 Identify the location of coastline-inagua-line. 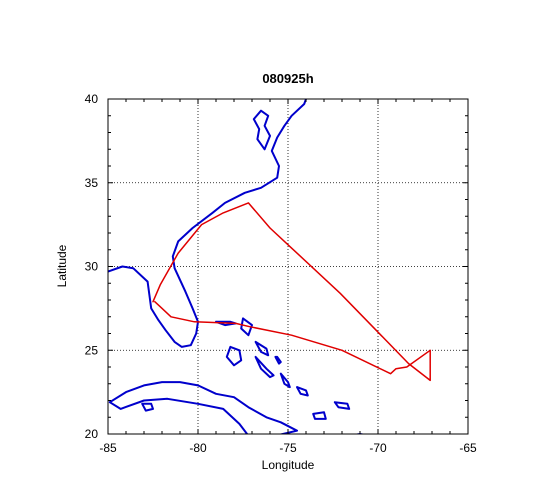
(319, 415).